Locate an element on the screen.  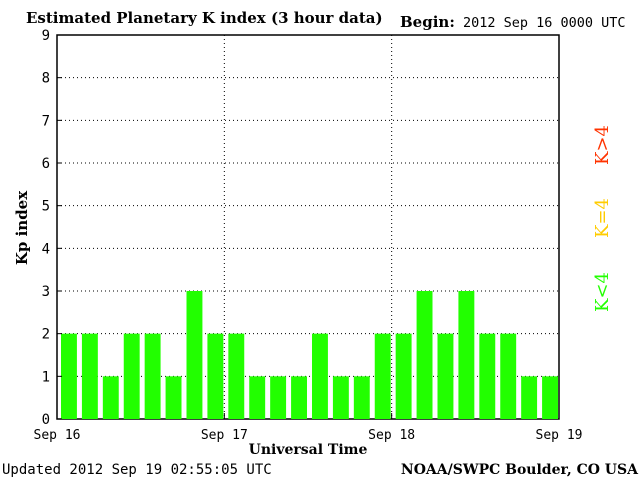
legend-item: K=4 is located at coordinates (602, 218).